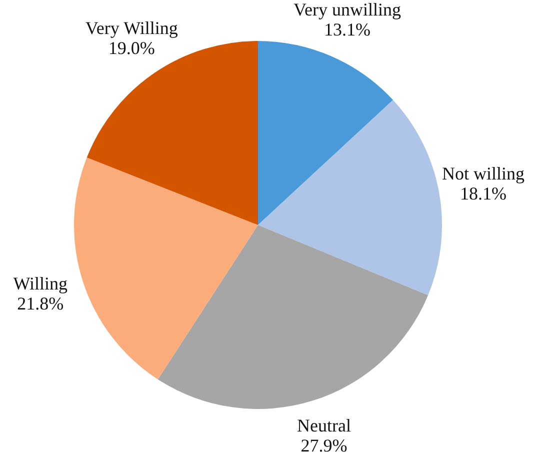 The width and height of the screenshot is (539, 457). I want to click on slice-label: Not willing, so click(483, 173).